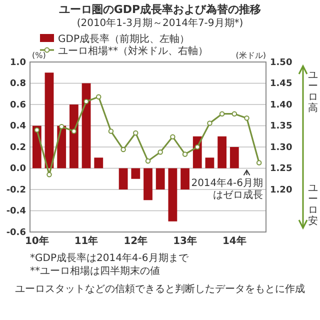  I want to click on legend-label: ユーロ相場**（対米ドル、右軸）, so click(133, 51).